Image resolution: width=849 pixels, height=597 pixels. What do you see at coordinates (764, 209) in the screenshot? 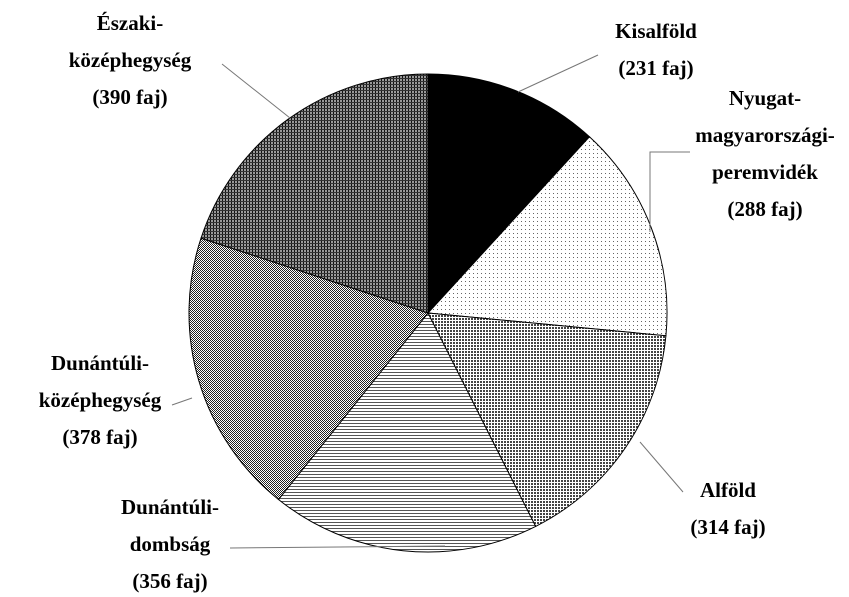
I see `value-label: (288 faj)` at bounding box center [764, 209].